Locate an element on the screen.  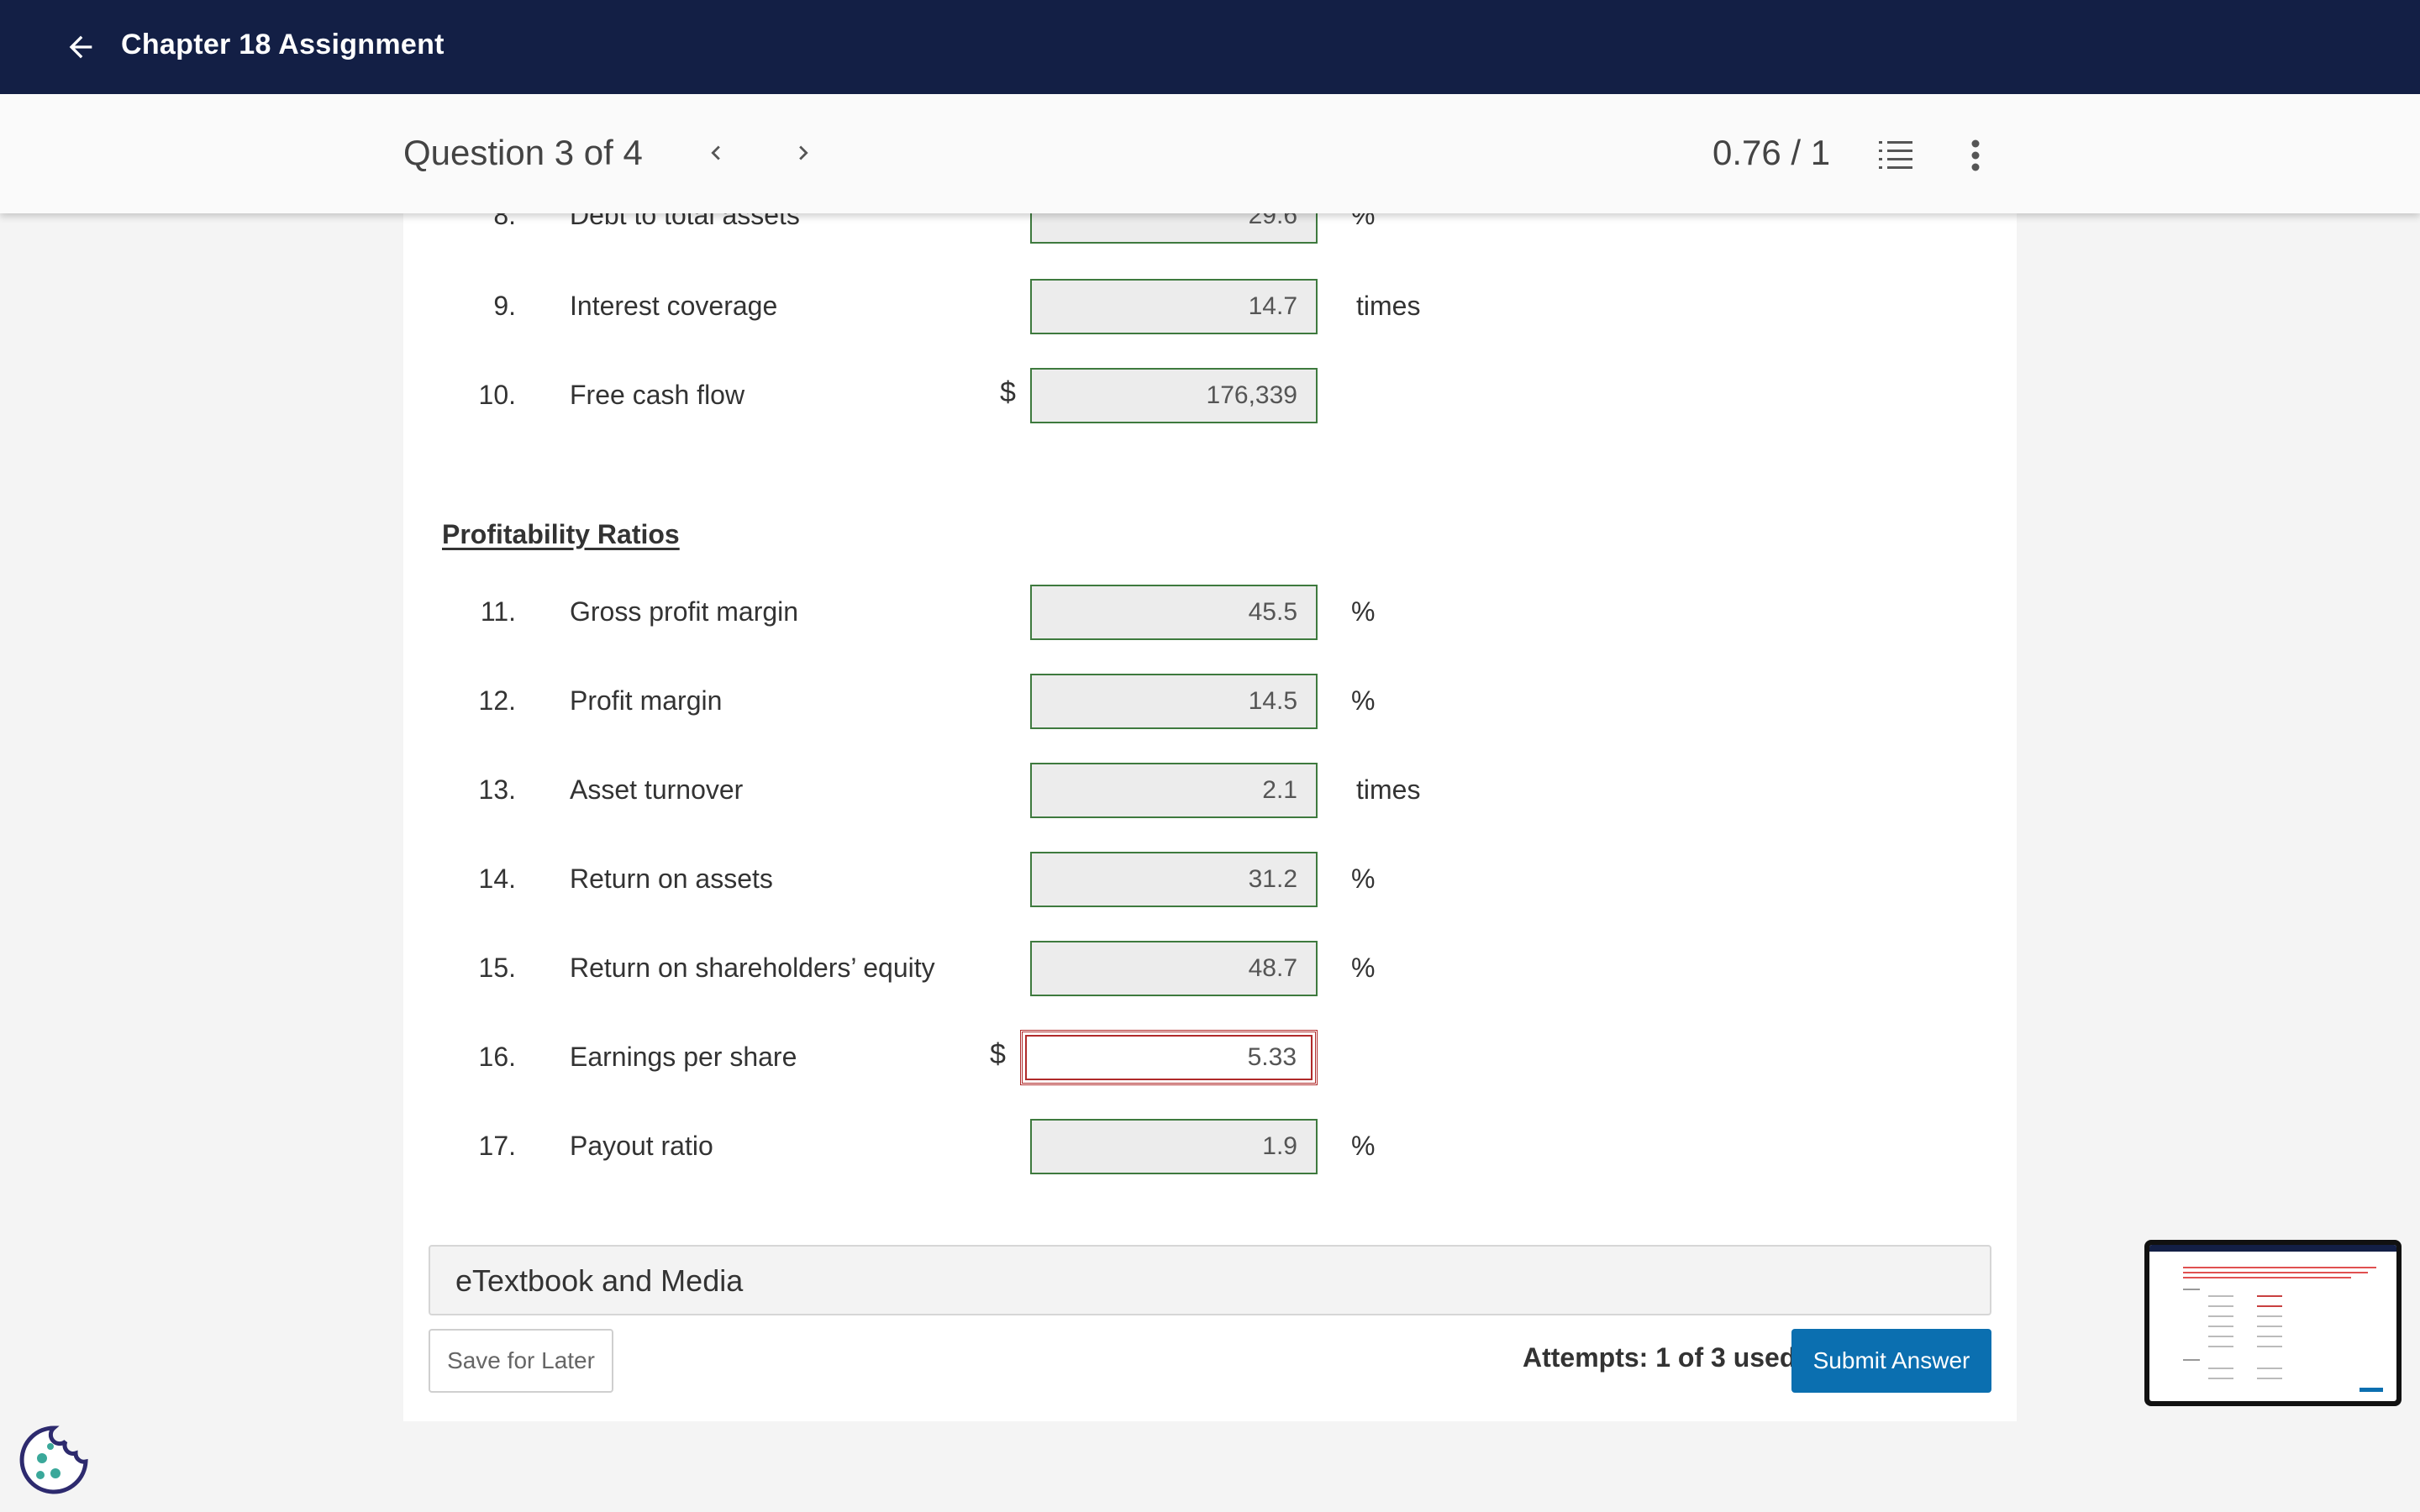
row-number: 15. is located at coordinates (497, 968).